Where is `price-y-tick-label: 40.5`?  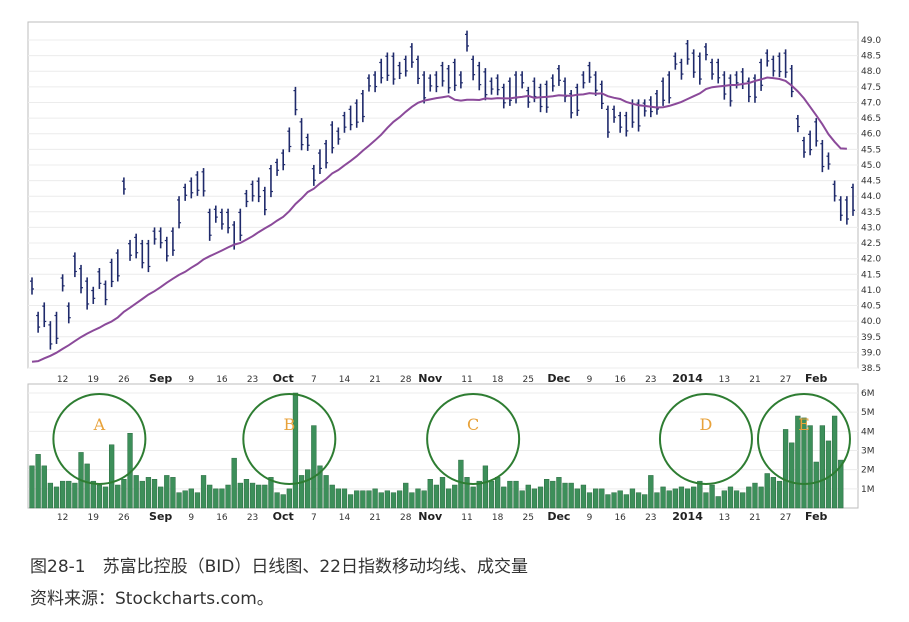 price-y-tick-label: 40.5 is located at coordinates (871, 307).